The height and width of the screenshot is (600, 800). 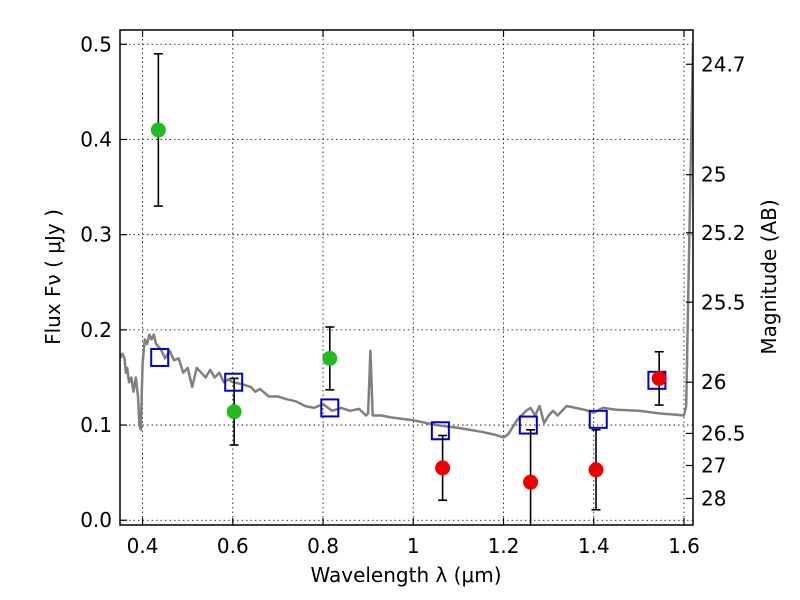 What do you see at coordinates (713, 466) in the screenshot?
I see `right-tick-label: 27` at bounding box center [713, 466].